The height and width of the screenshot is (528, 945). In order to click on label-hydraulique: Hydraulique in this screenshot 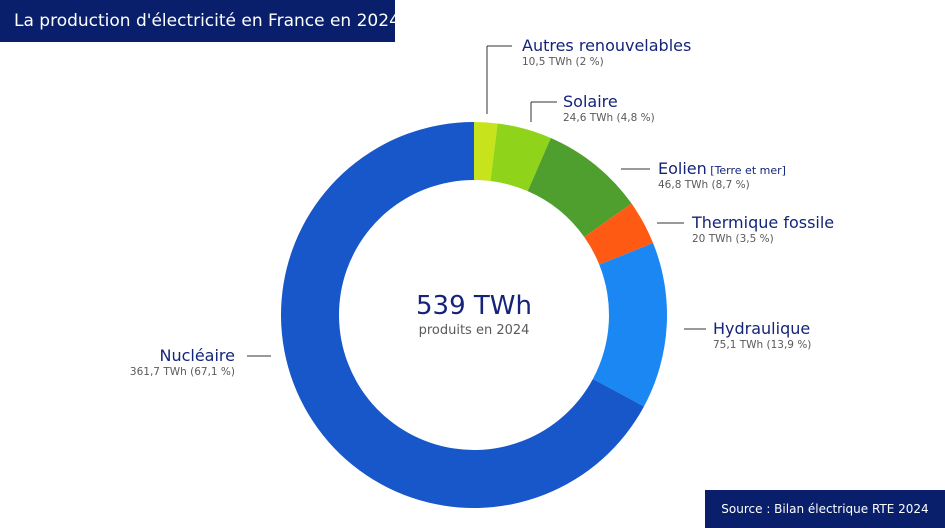, I will do `click(761, 328)`.